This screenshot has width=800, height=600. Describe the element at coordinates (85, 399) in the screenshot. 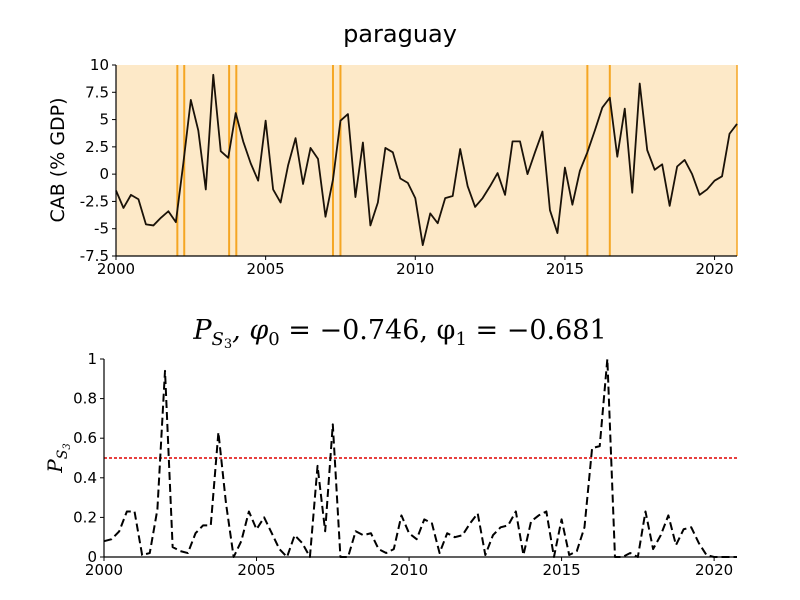

I see `y-tick-label: 0.8` at that location.